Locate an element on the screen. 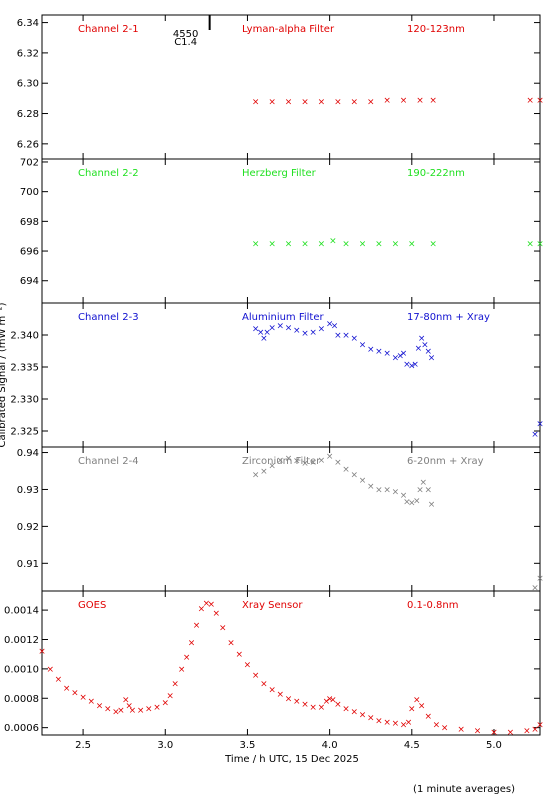  y-tick-label: 698 is located at coordinates (29, 222).